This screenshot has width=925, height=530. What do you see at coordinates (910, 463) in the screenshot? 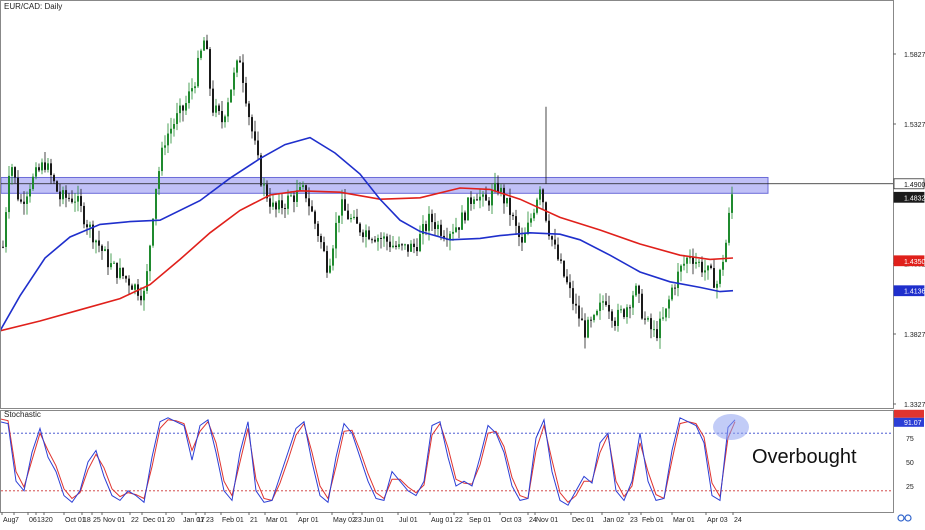
I see `stoch-tick-label: 50` at bounding box center [910, 463].